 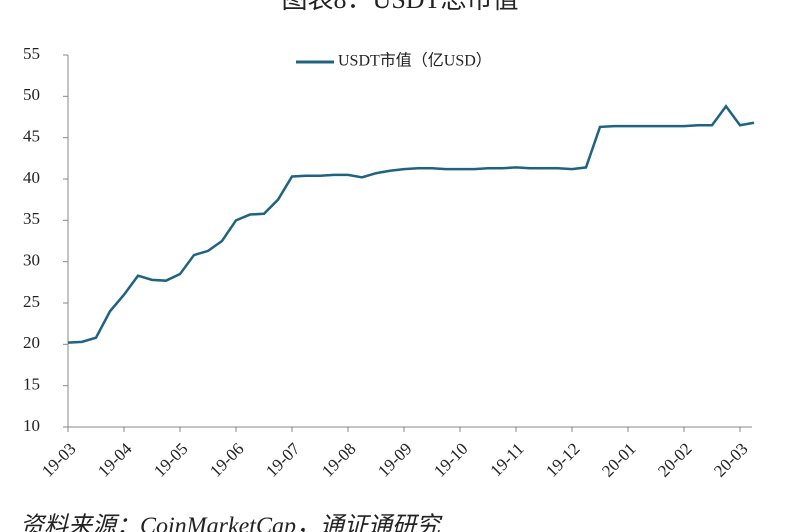 What do you see at coordinates (562, 459) in the screenshot?
I see `x-tick-label: 19-12` at bounding box center [562, 459].